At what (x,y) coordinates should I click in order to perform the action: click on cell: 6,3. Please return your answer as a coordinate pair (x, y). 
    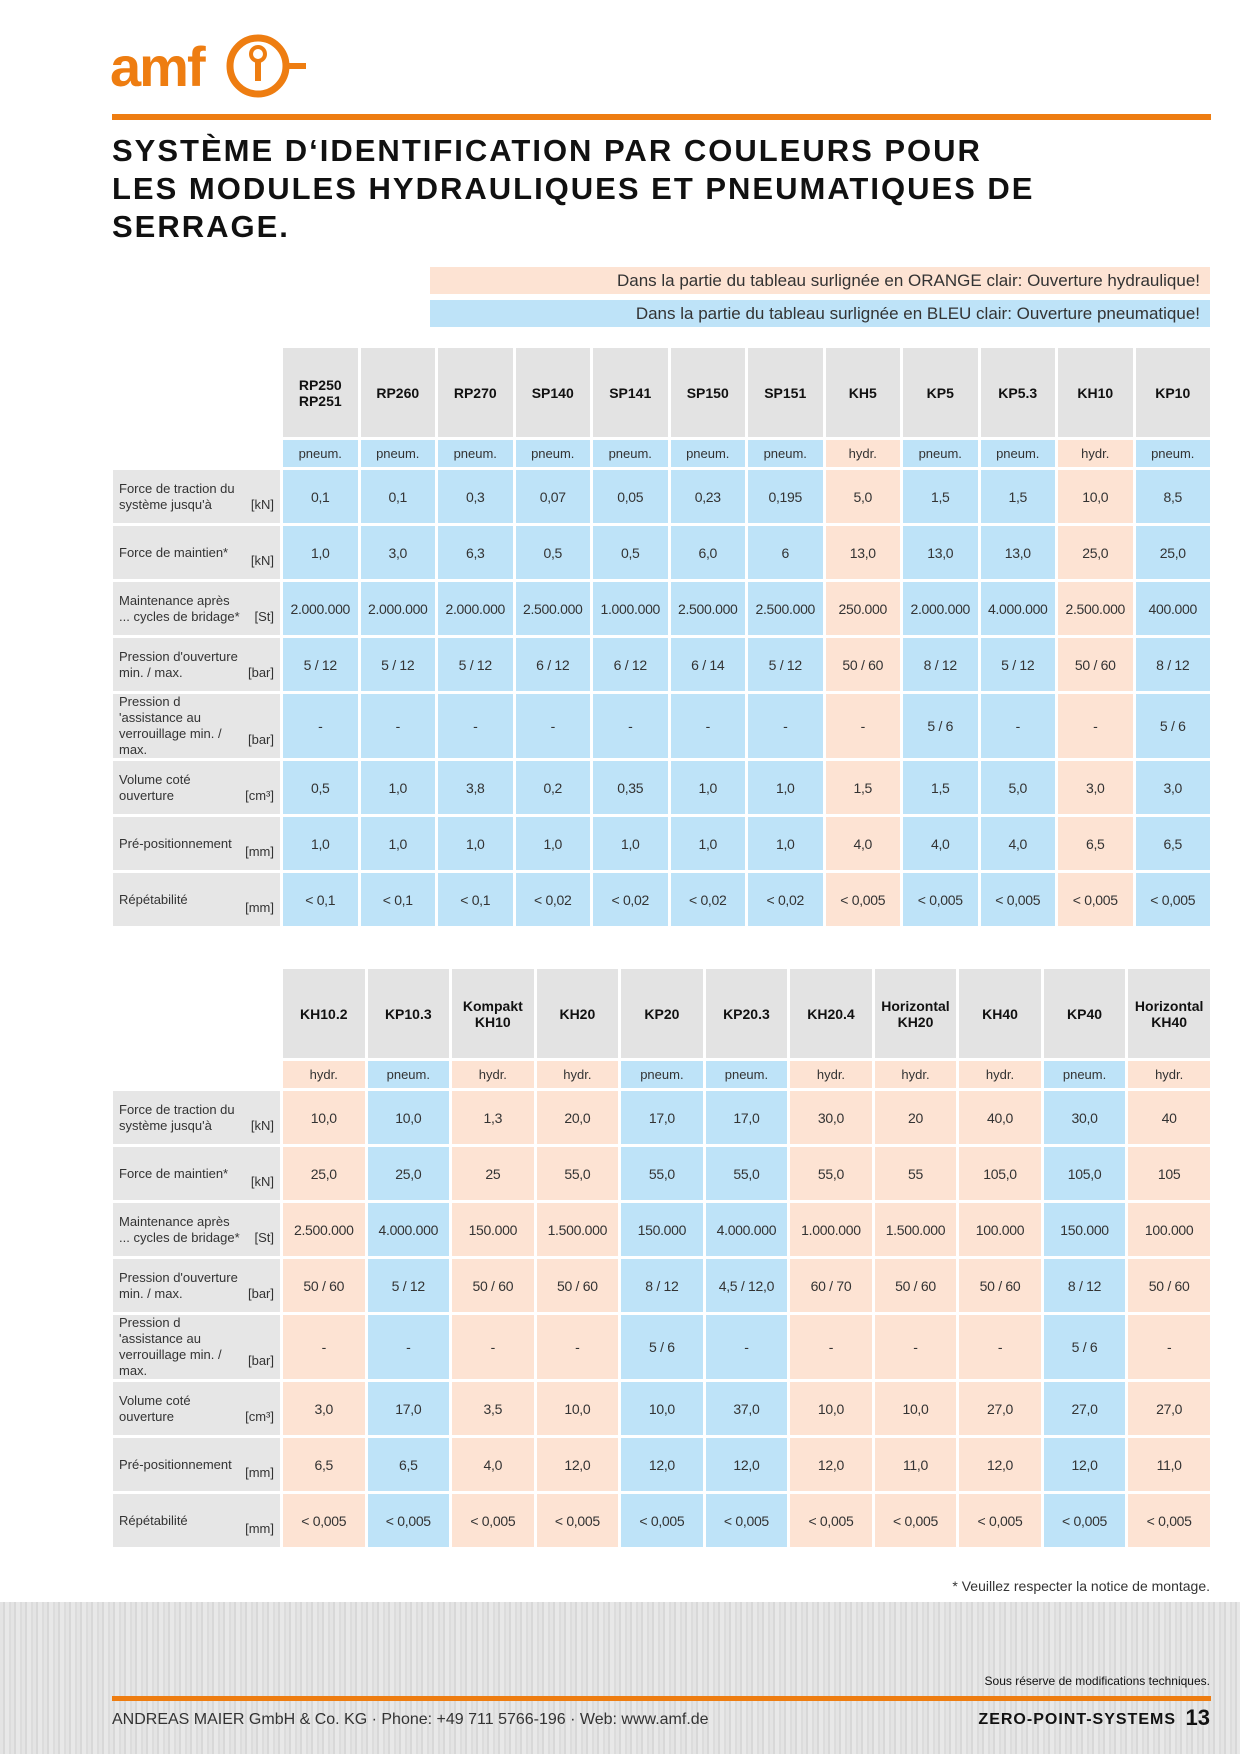
    Looking at the image, I should click on (475, 552).